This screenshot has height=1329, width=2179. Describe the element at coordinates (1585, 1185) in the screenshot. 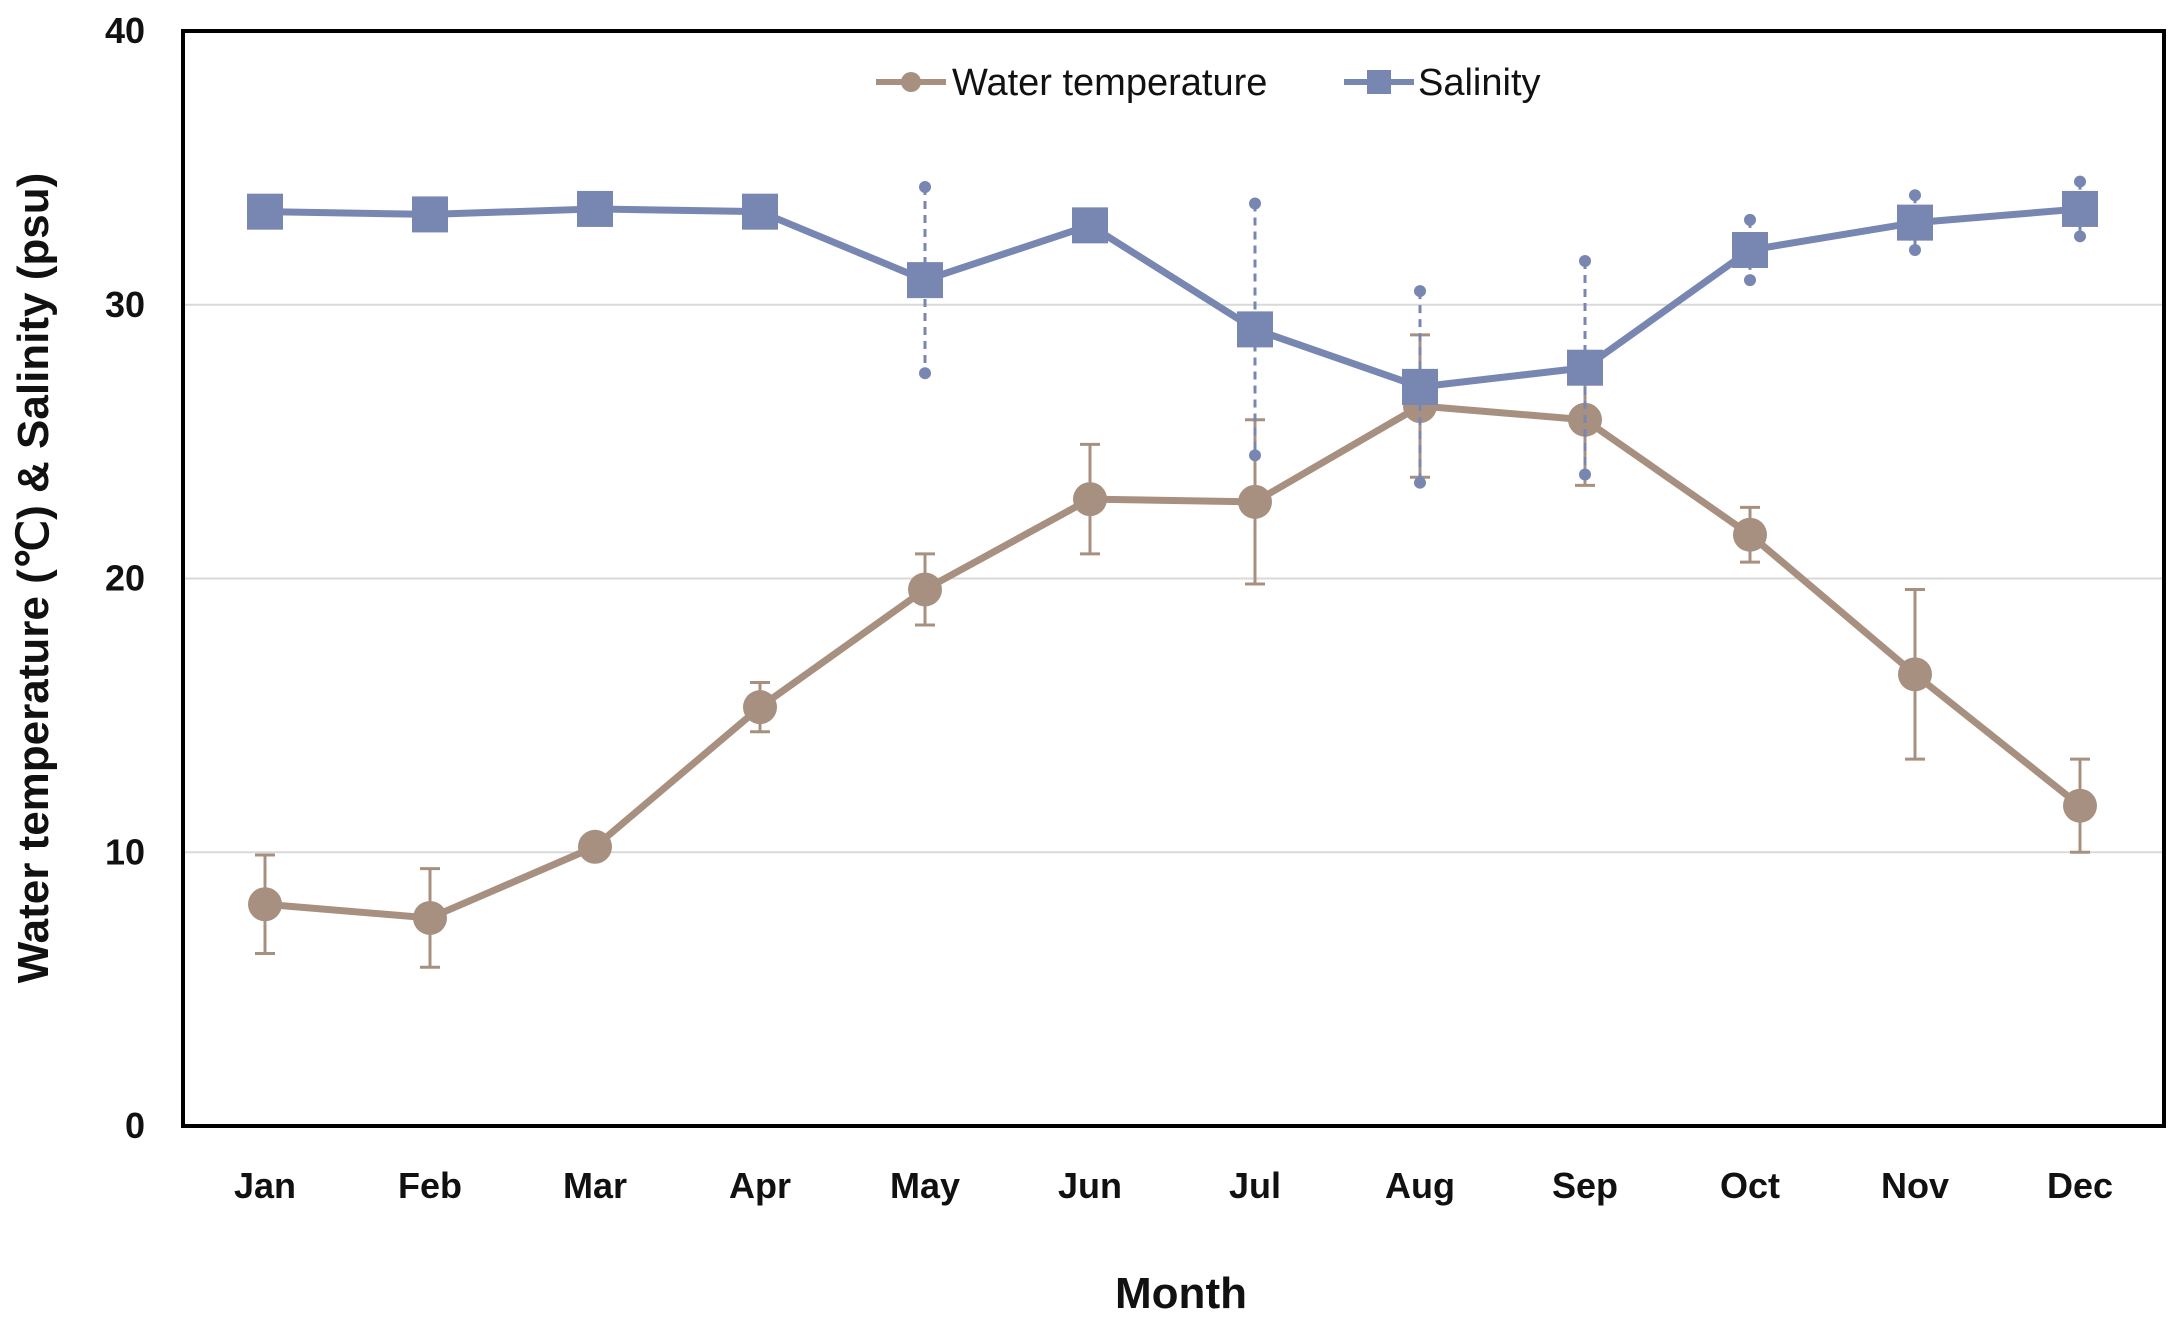

I see `x-tick-label-sep: Sep` at that location.